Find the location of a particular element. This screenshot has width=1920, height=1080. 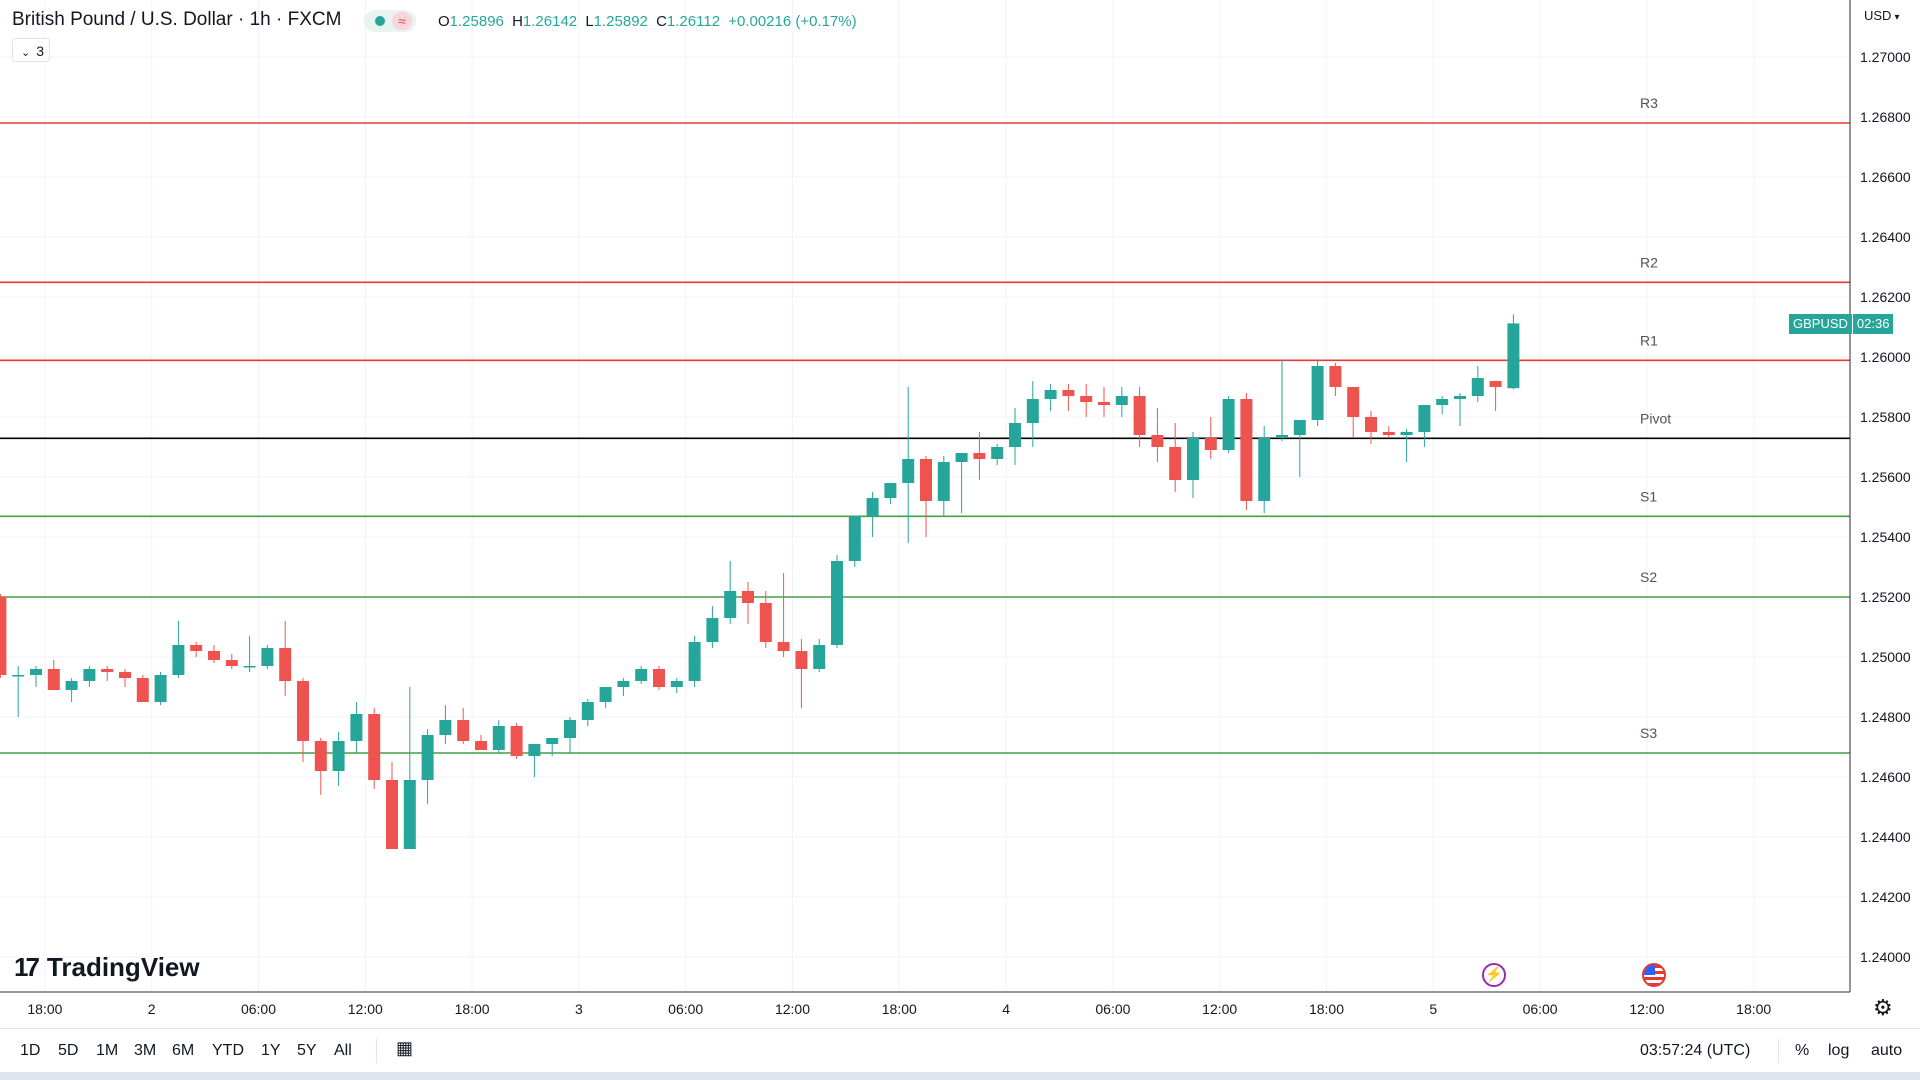

tradingview-wordmark: TradingView is located at coordinates (123, 966).